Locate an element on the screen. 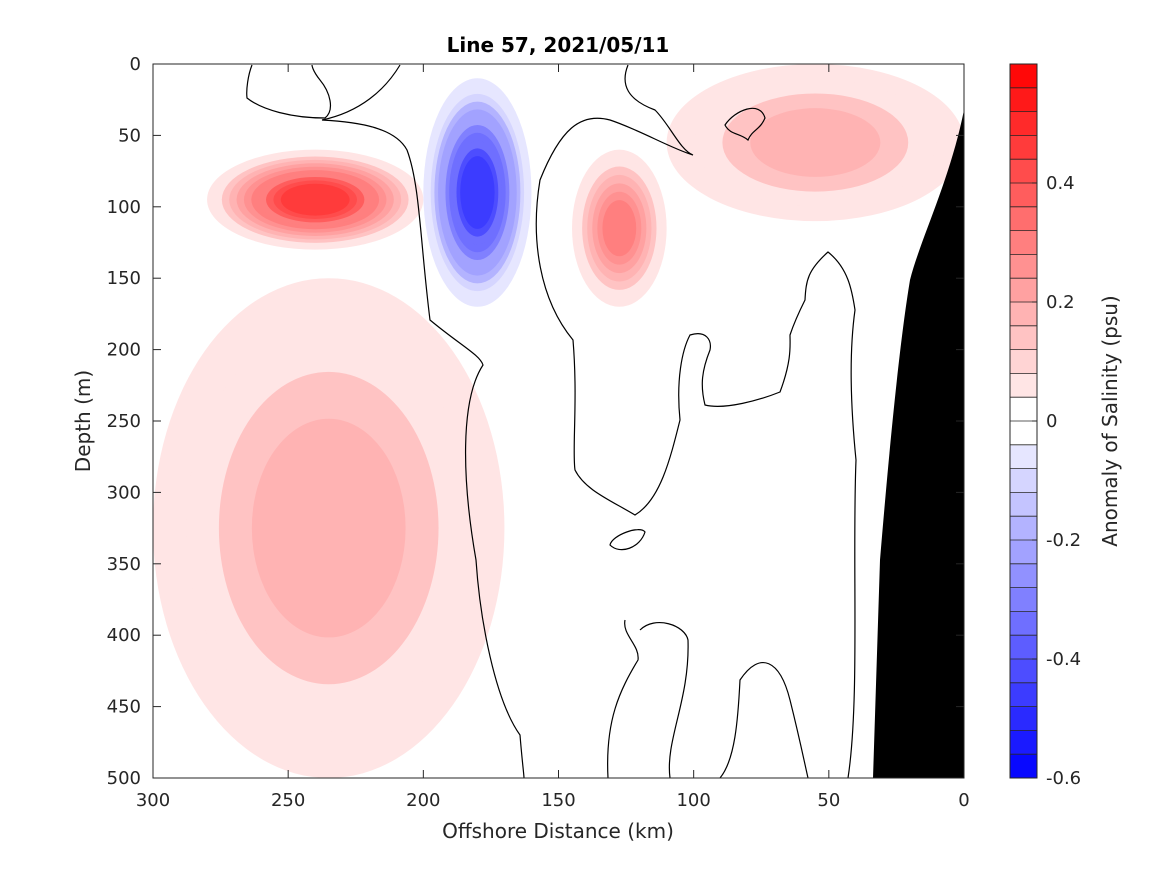 The height and width of the screenshot is (875, 1167). y-tick-label: 350 is located at coordinates (124, 564).